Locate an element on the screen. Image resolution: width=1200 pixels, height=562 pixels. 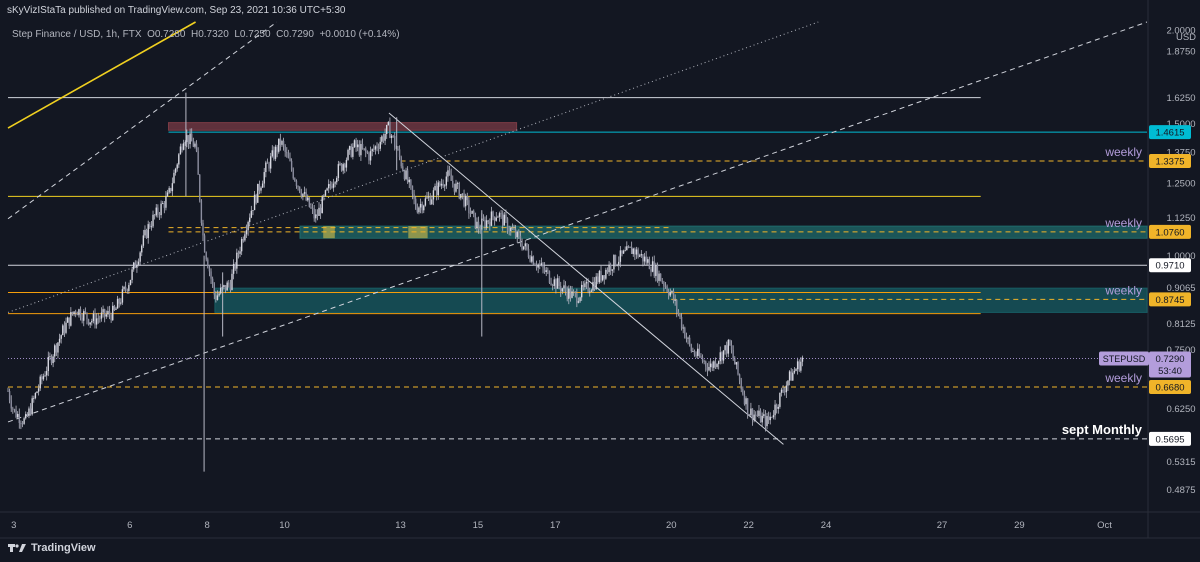
currency-label: USD is located at coordinates (1186, 37).